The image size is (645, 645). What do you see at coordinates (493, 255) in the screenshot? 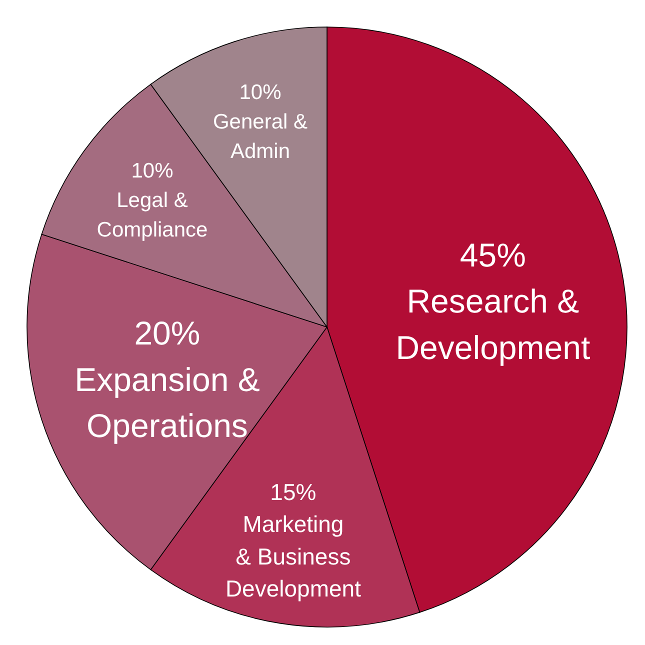
I see `data-label: 45%` at bounding box center [493, 255].